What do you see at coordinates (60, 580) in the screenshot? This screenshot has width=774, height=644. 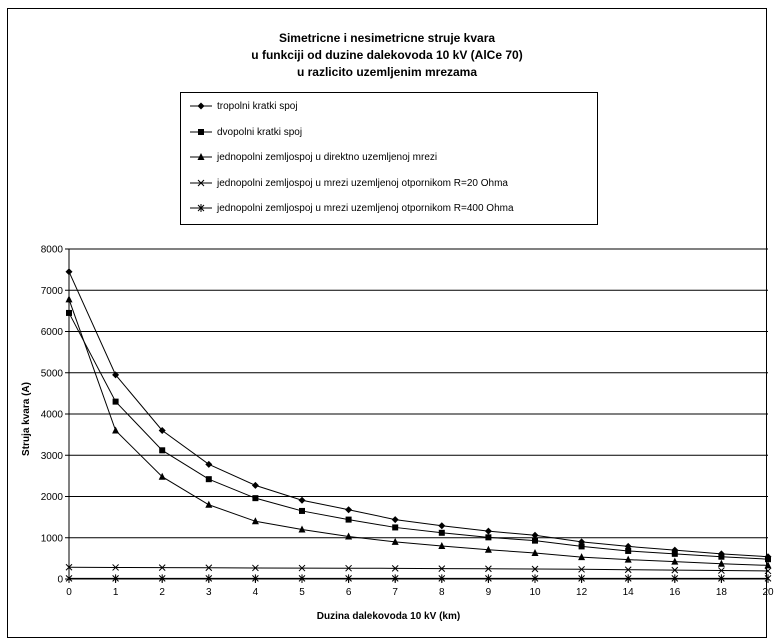 I see `y-tick-label: 0` at bounding box center [60, 580].